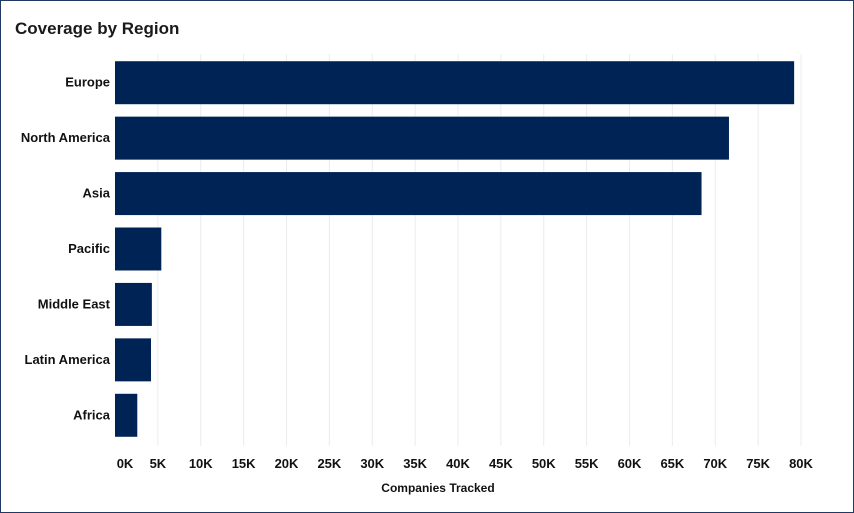  What do you see at coordinates (672, 463) in the screenshot?
I see `x-tick-label: 65K` at bounding box center [672, 463].